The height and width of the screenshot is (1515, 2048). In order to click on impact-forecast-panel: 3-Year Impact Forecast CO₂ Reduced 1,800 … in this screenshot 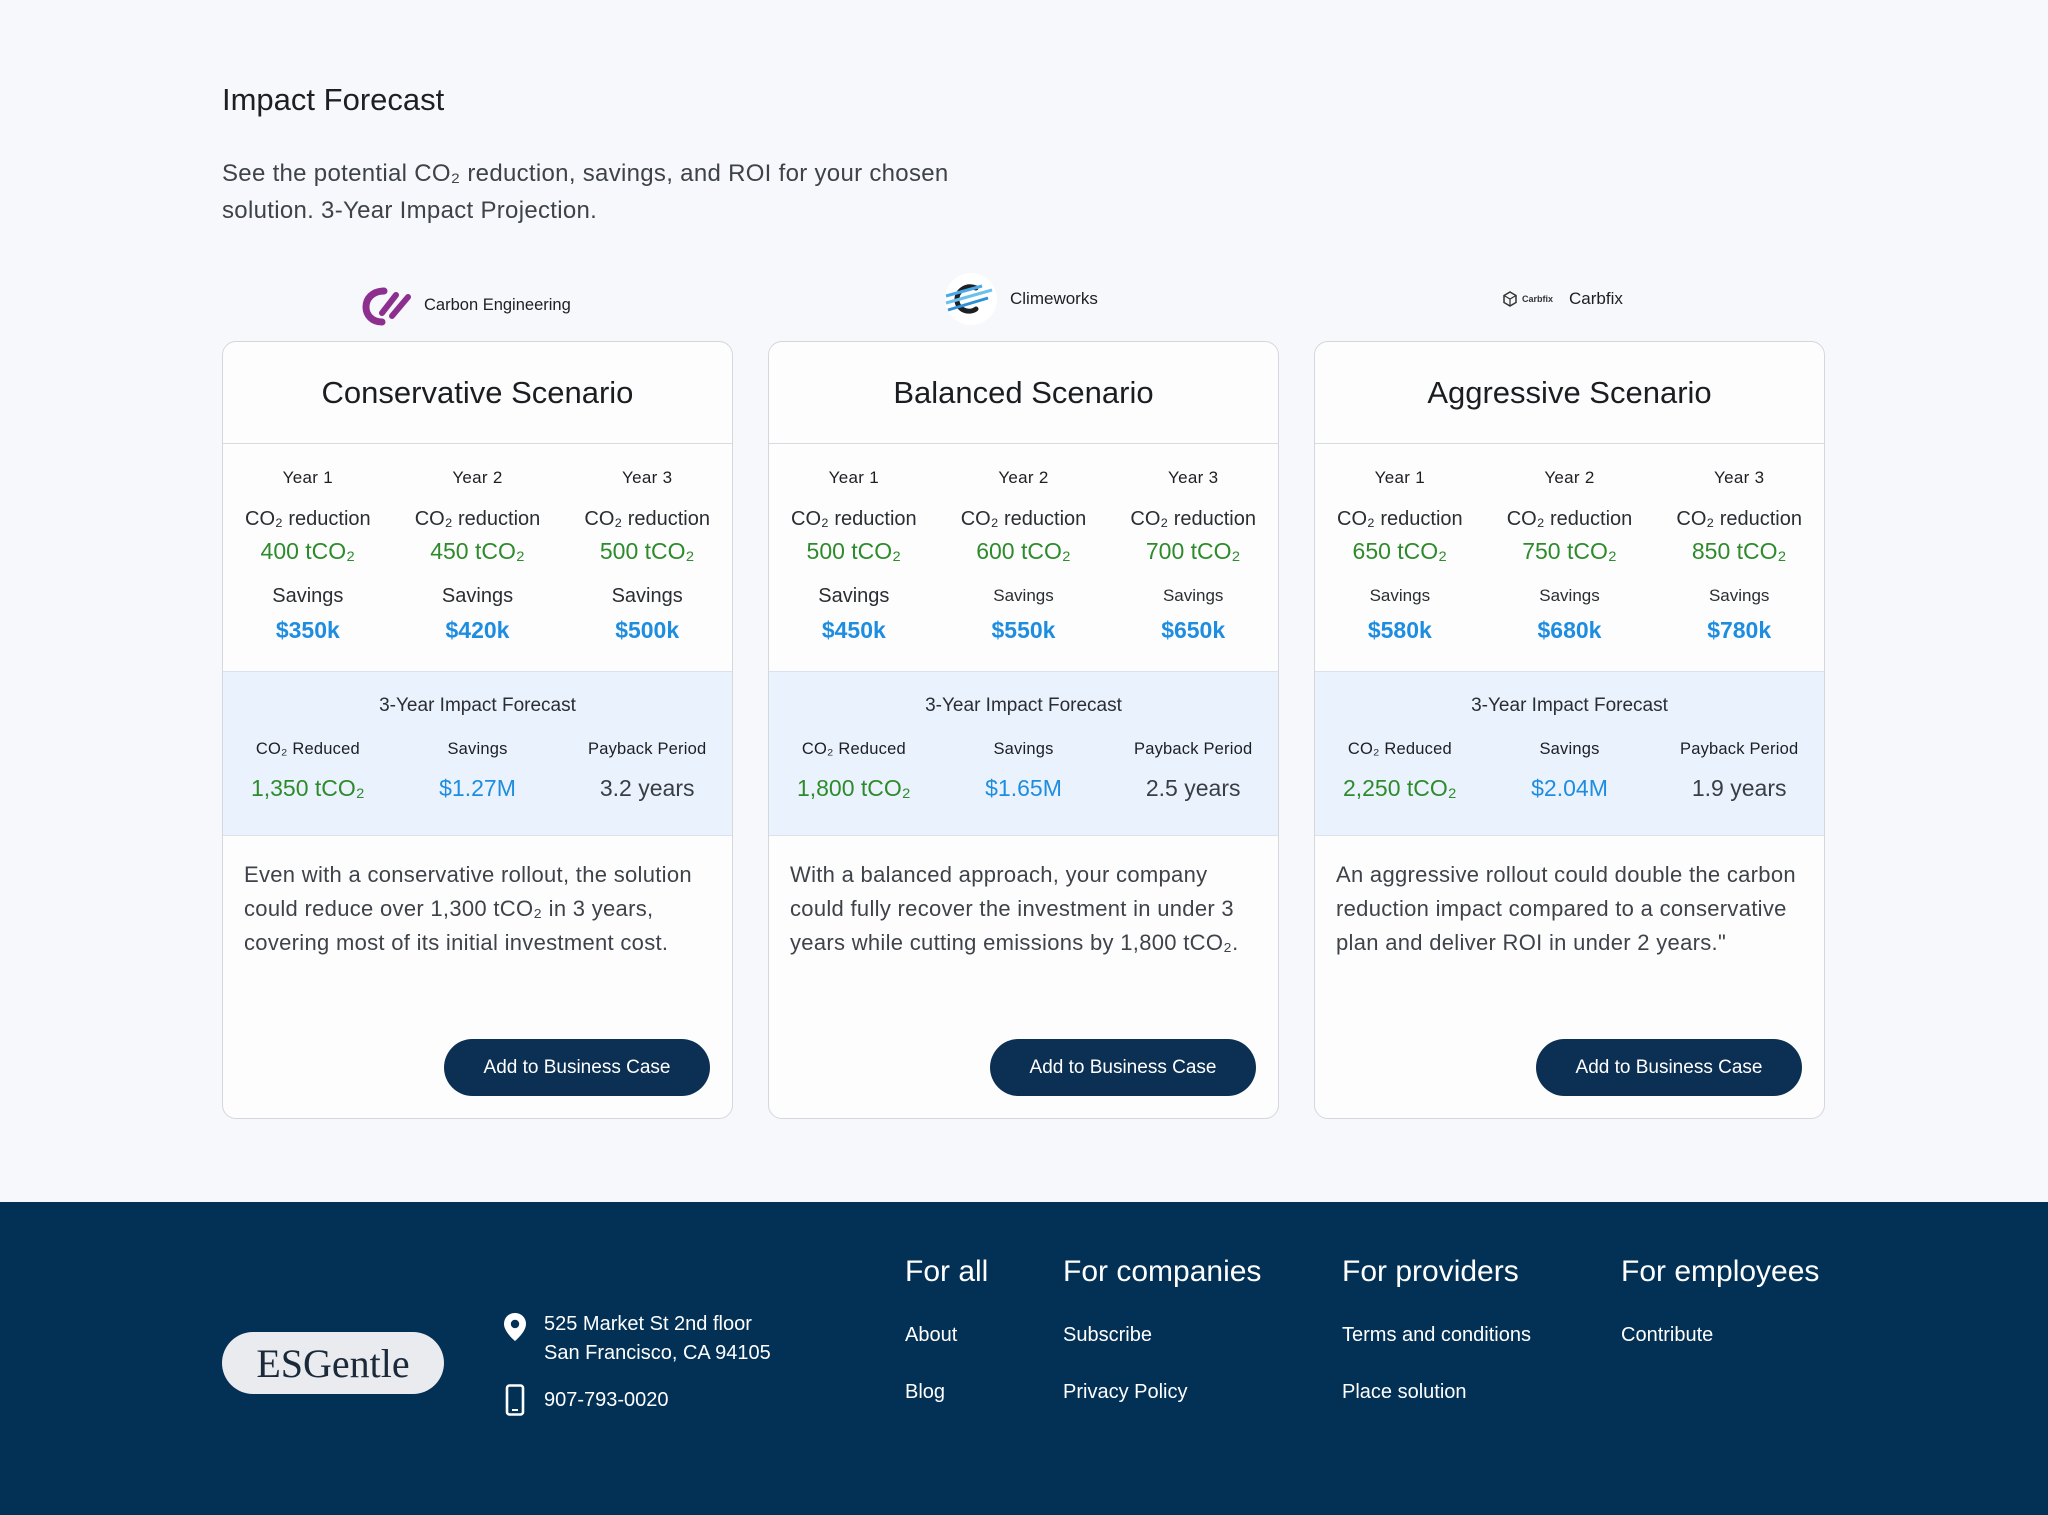, I will do `click(1023, 753)`.